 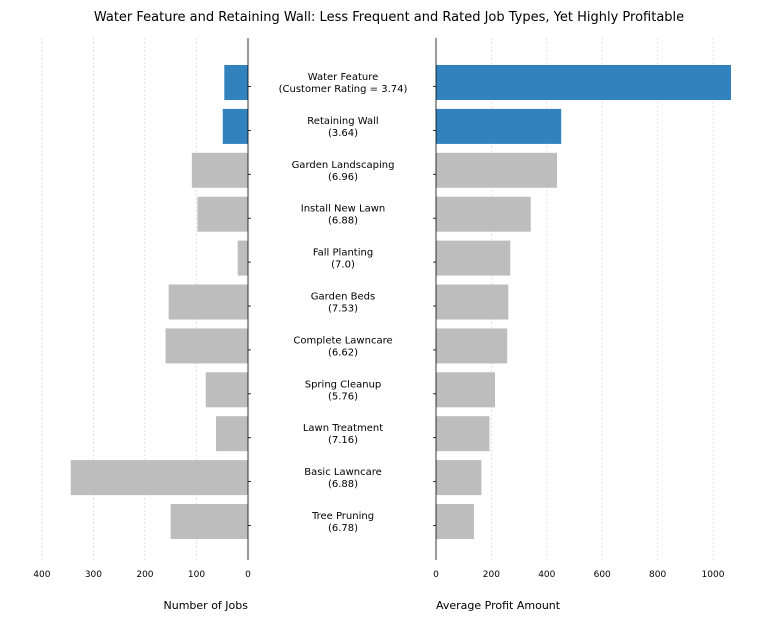 I want to click on left-bar-install-new-lawn, so click(x=222, y=214).